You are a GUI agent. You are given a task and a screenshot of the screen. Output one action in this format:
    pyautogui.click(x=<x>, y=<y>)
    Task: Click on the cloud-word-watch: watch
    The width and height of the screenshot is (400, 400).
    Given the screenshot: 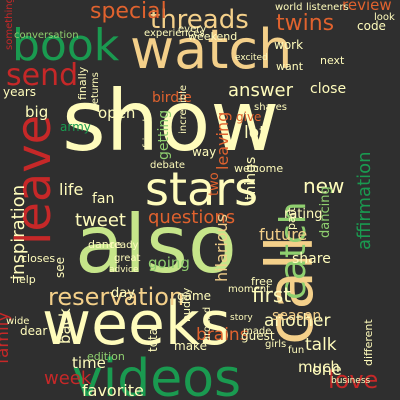 What is the action you would take?
    pyautogui.click(x=211, y=49)
    